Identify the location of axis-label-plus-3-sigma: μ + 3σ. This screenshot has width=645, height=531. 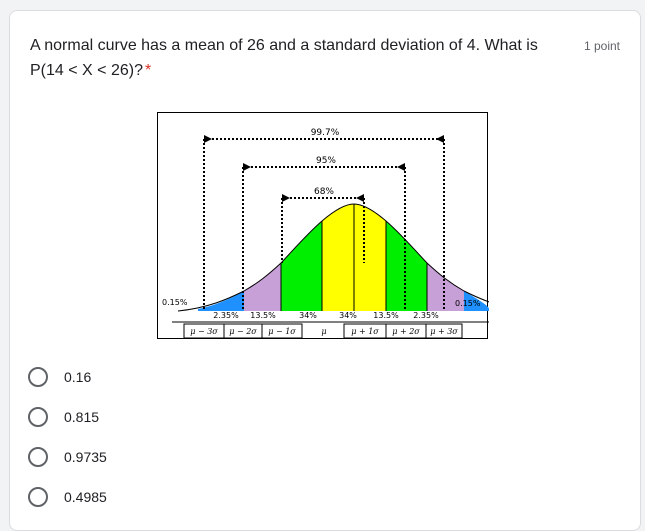
(444, 331).